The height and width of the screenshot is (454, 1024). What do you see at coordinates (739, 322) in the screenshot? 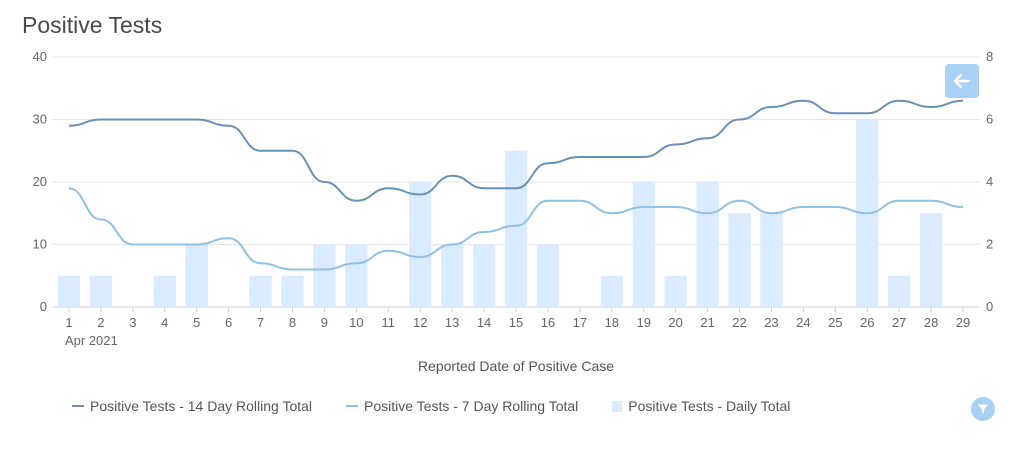
I see `x-tick-label: 22` at bounding box center [739, 322].